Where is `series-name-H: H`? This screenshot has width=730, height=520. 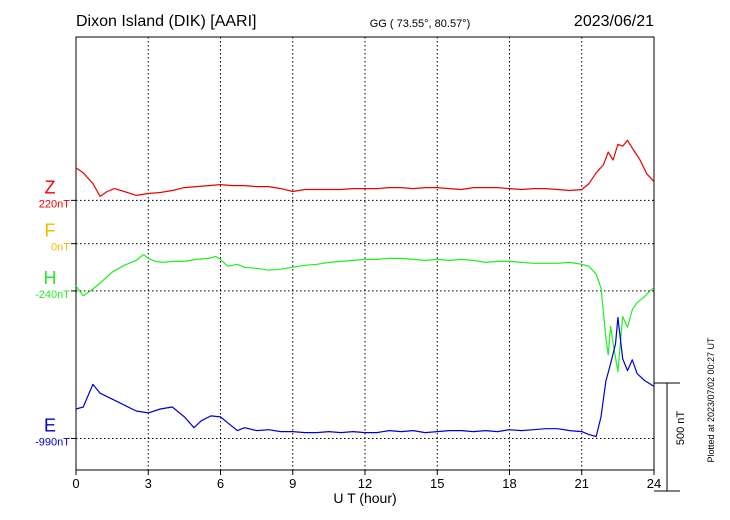 series-name-H: H is located at coordinates (50, 278).